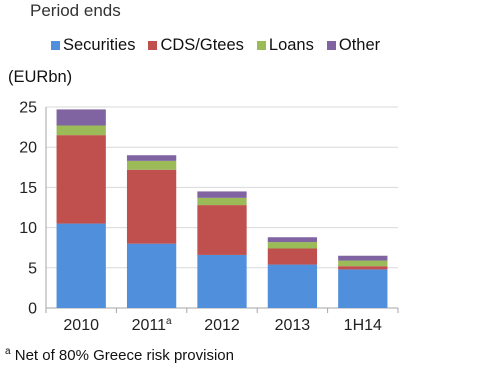 The height and width of the screenshot is (371, 492). I want to click on unit-label: (EURbn), so click(40, 77).